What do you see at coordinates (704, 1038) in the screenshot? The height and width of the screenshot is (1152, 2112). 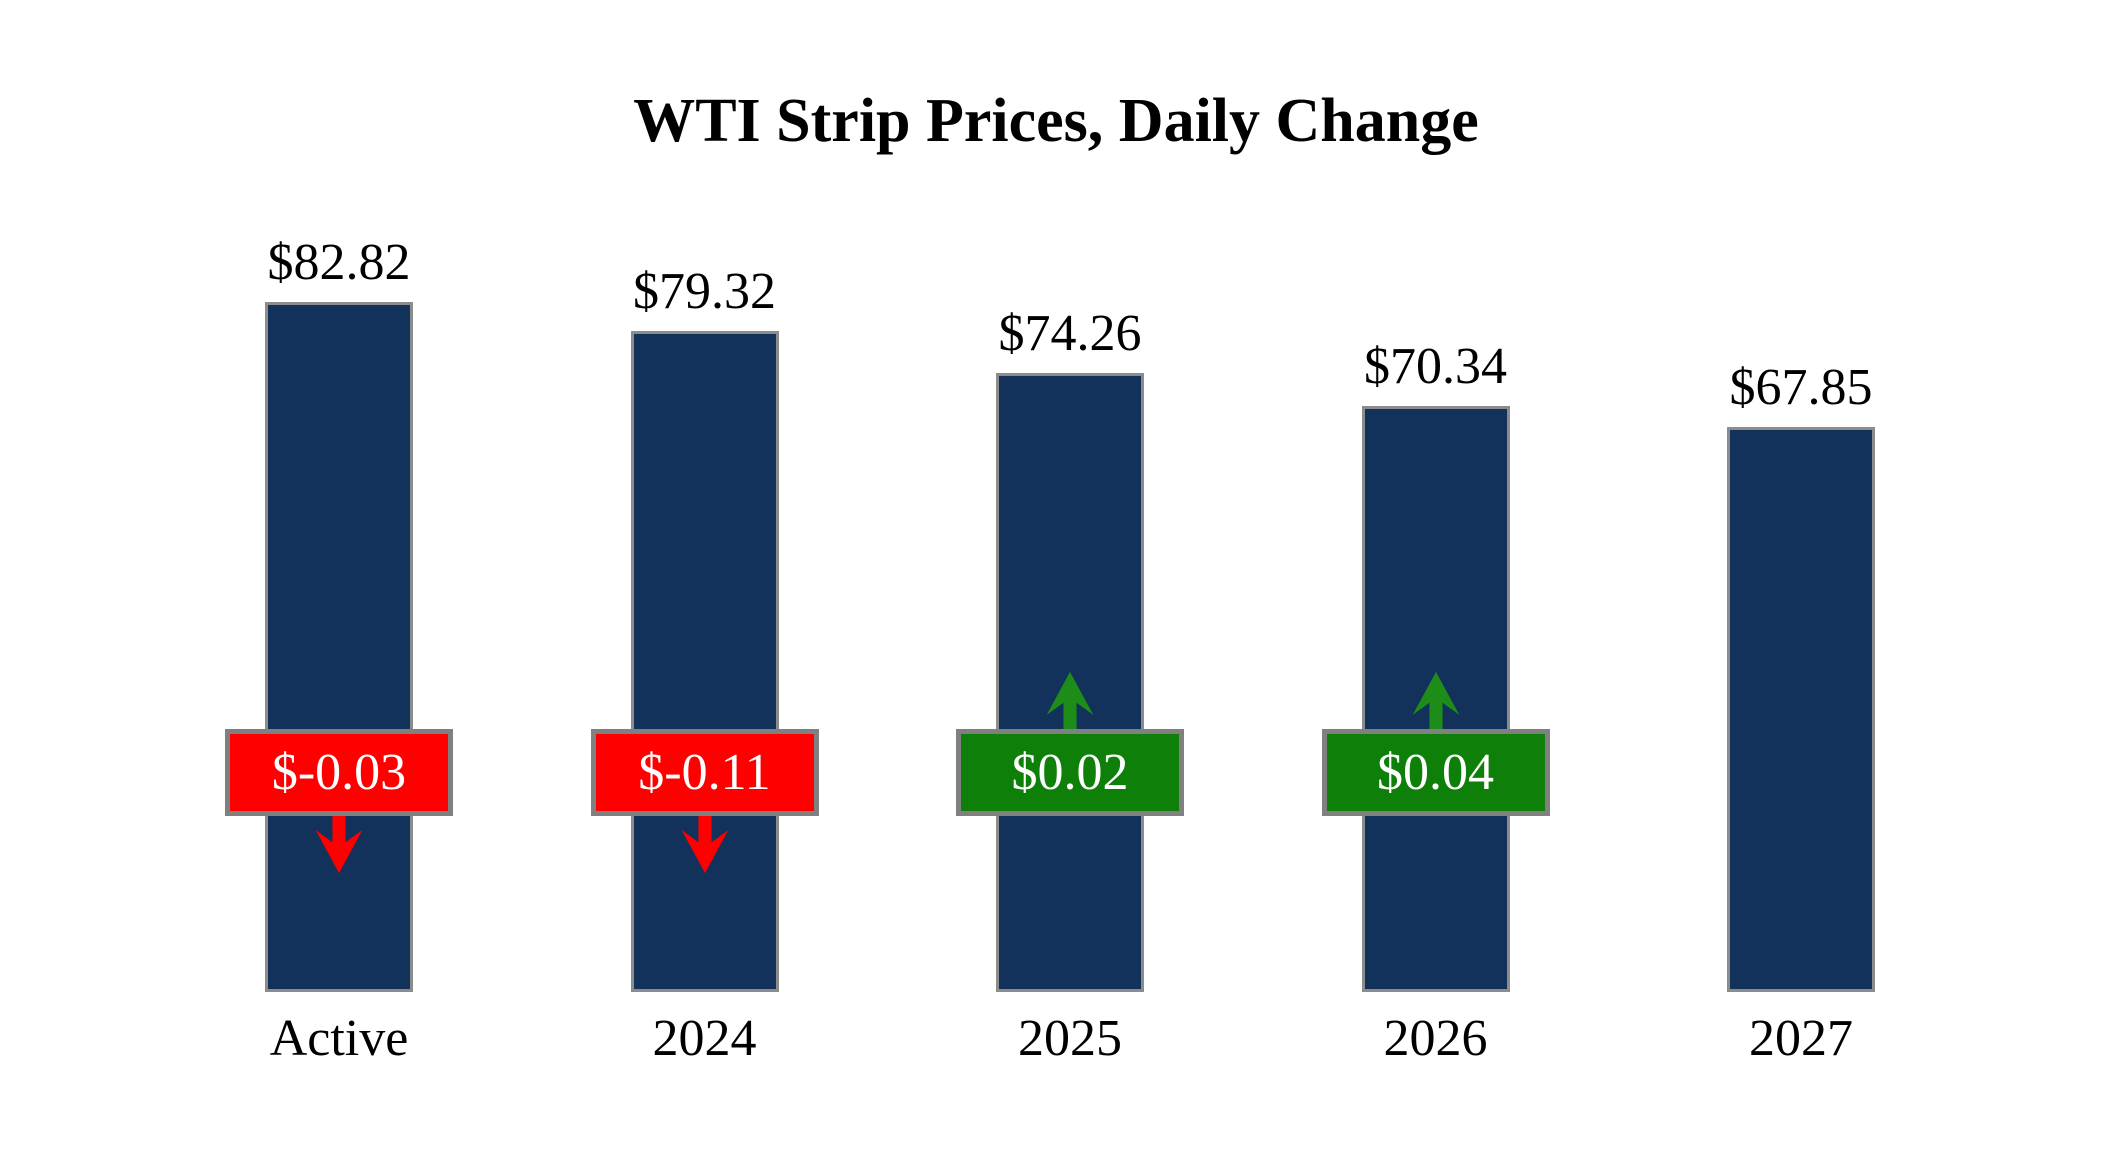 I see `category-label: 2024` at bounding box center [704, 1038].